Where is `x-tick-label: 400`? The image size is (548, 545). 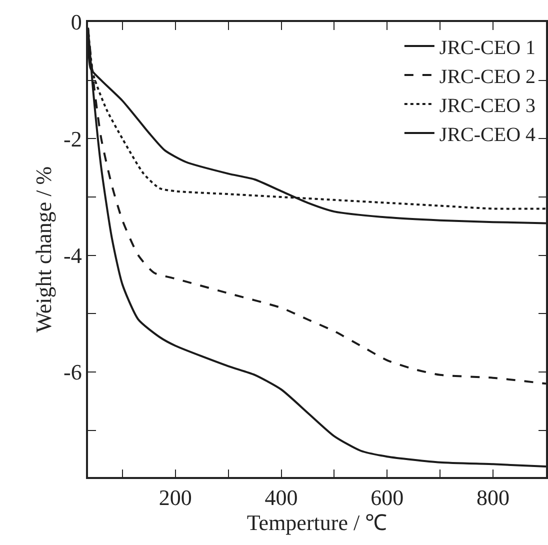 x-tick-label: 400 is located at coordinates (281, 497).